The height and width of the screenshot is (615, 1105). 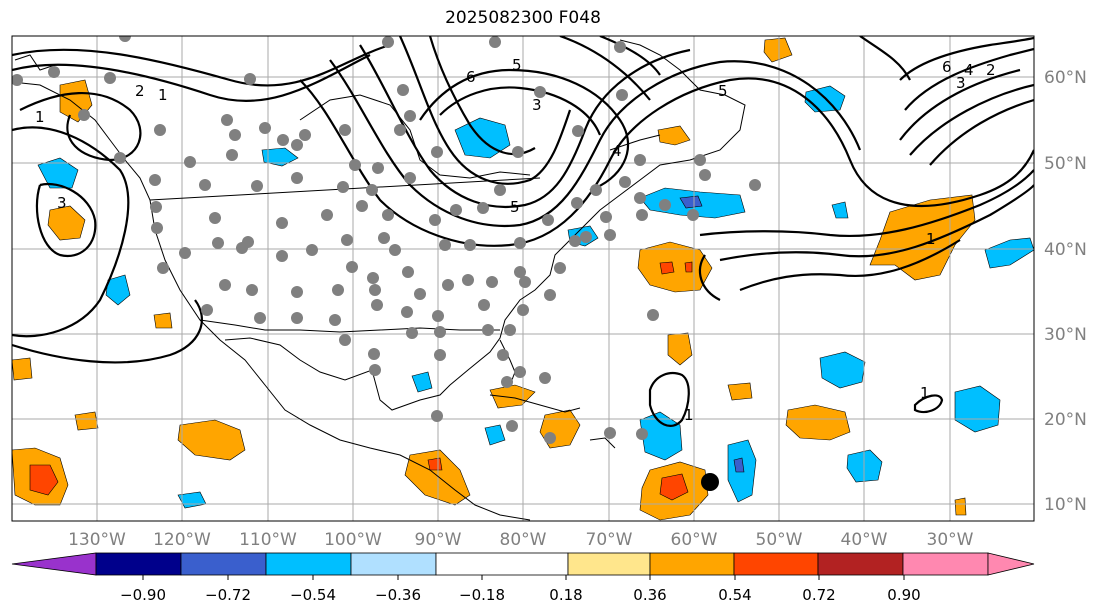 What do you see at coordinates (609, 540) in the screenshot?
I see `lon-label: 70°W` at bounding box center [609, 540].